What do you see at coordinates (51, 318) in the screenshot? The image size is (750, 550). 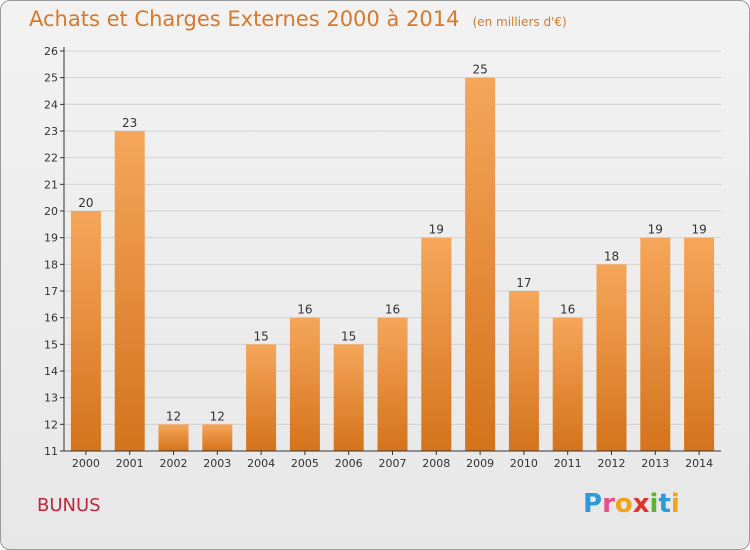 I see `y-tick-label: 16` at bounding box center [51, 318].